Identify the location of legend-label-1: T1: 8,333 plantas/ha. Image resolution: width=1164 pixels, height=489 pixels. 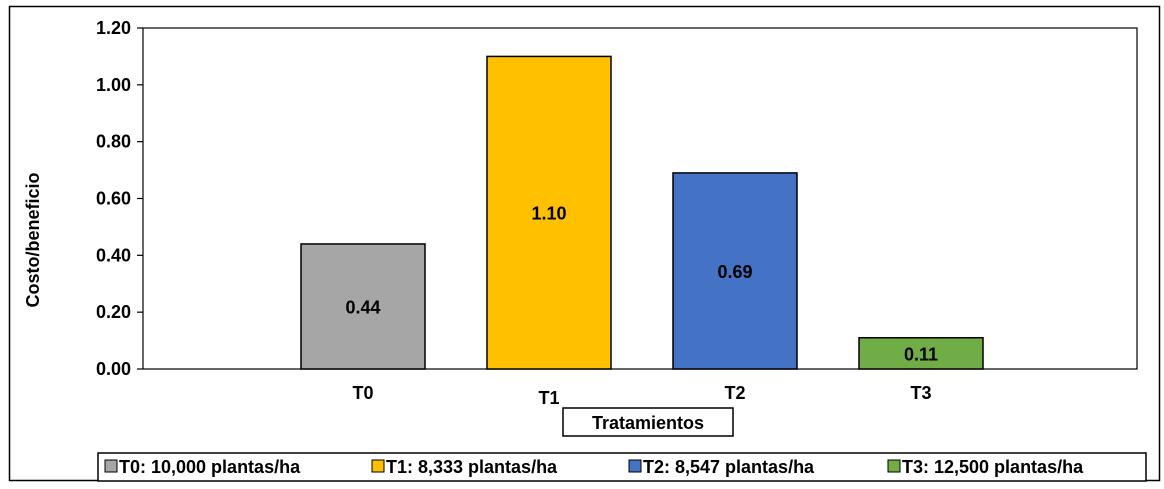
(472, 467).